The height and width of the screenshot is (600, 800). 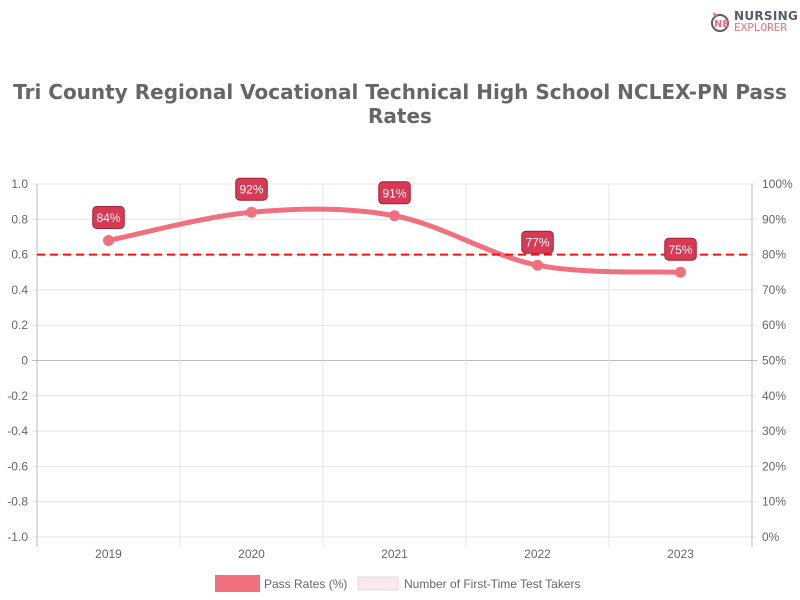 I want to click on right-axis-tick: 100%, so click(x=777, y=184).